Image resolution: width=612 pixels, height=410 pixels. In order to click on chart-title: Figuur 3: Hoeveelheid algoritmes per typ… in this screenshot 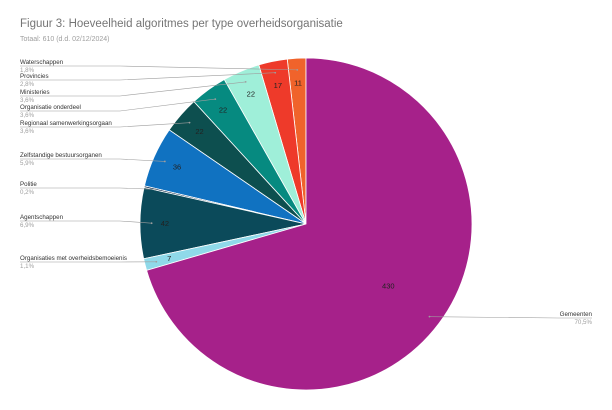, I will do `click(181, 24)`.